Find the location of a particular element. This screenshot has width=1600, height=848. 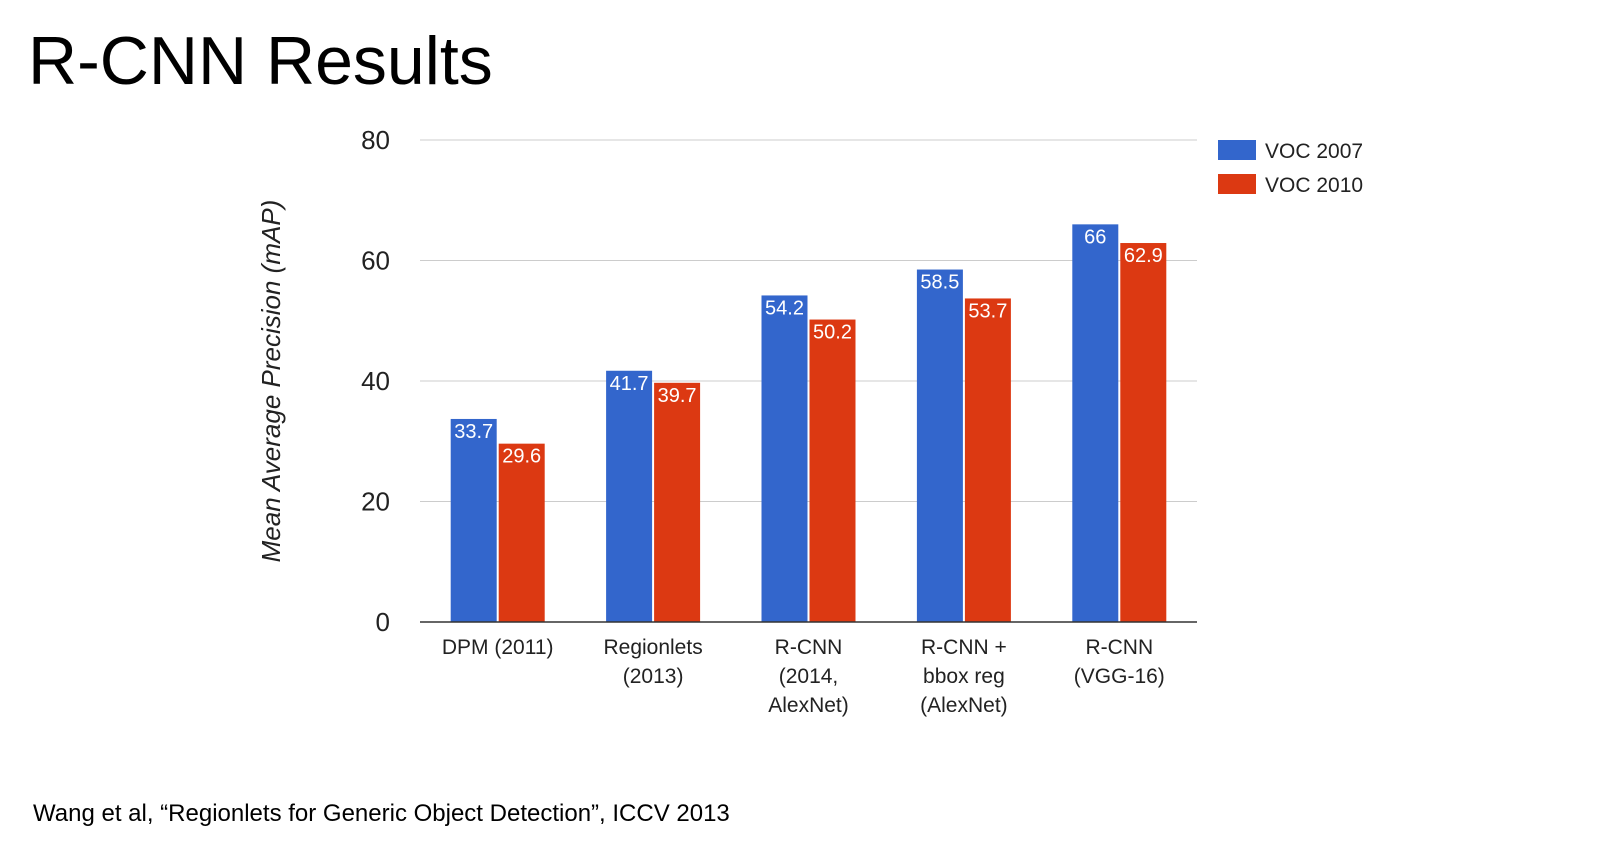

x-tick-label: Regionlets (2013) is located at coordinates (652, 662).